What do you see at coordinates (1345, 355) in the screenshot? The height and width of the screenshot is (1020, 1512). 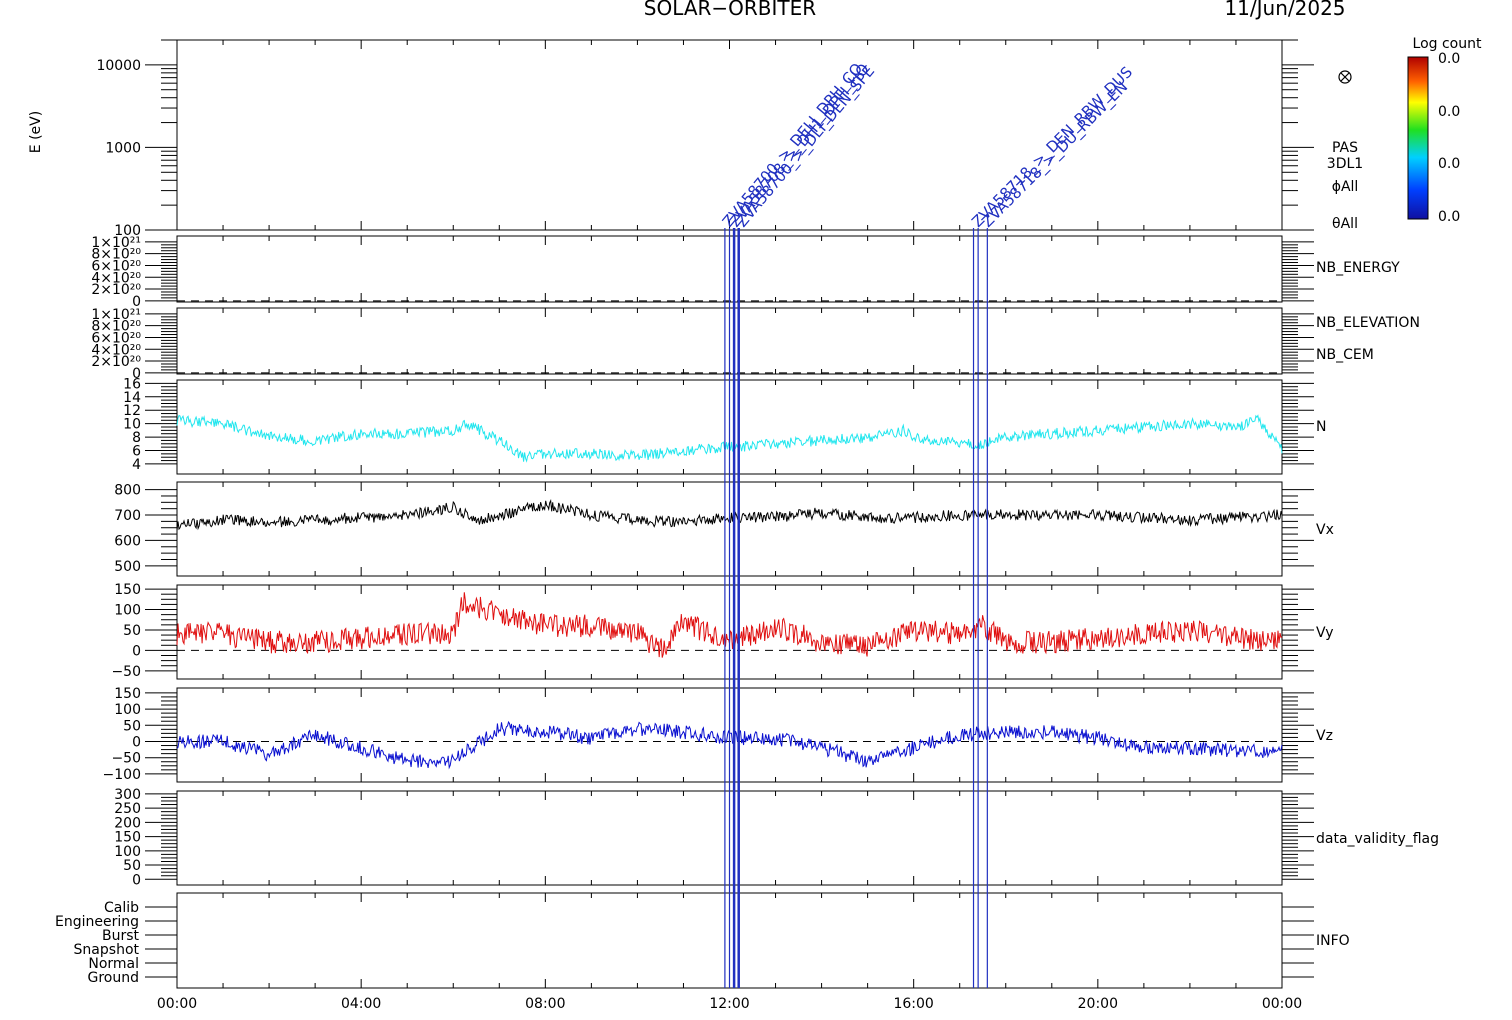 I see `nb-cem-label: NB_CEM` at bounding box center [1345, 355].